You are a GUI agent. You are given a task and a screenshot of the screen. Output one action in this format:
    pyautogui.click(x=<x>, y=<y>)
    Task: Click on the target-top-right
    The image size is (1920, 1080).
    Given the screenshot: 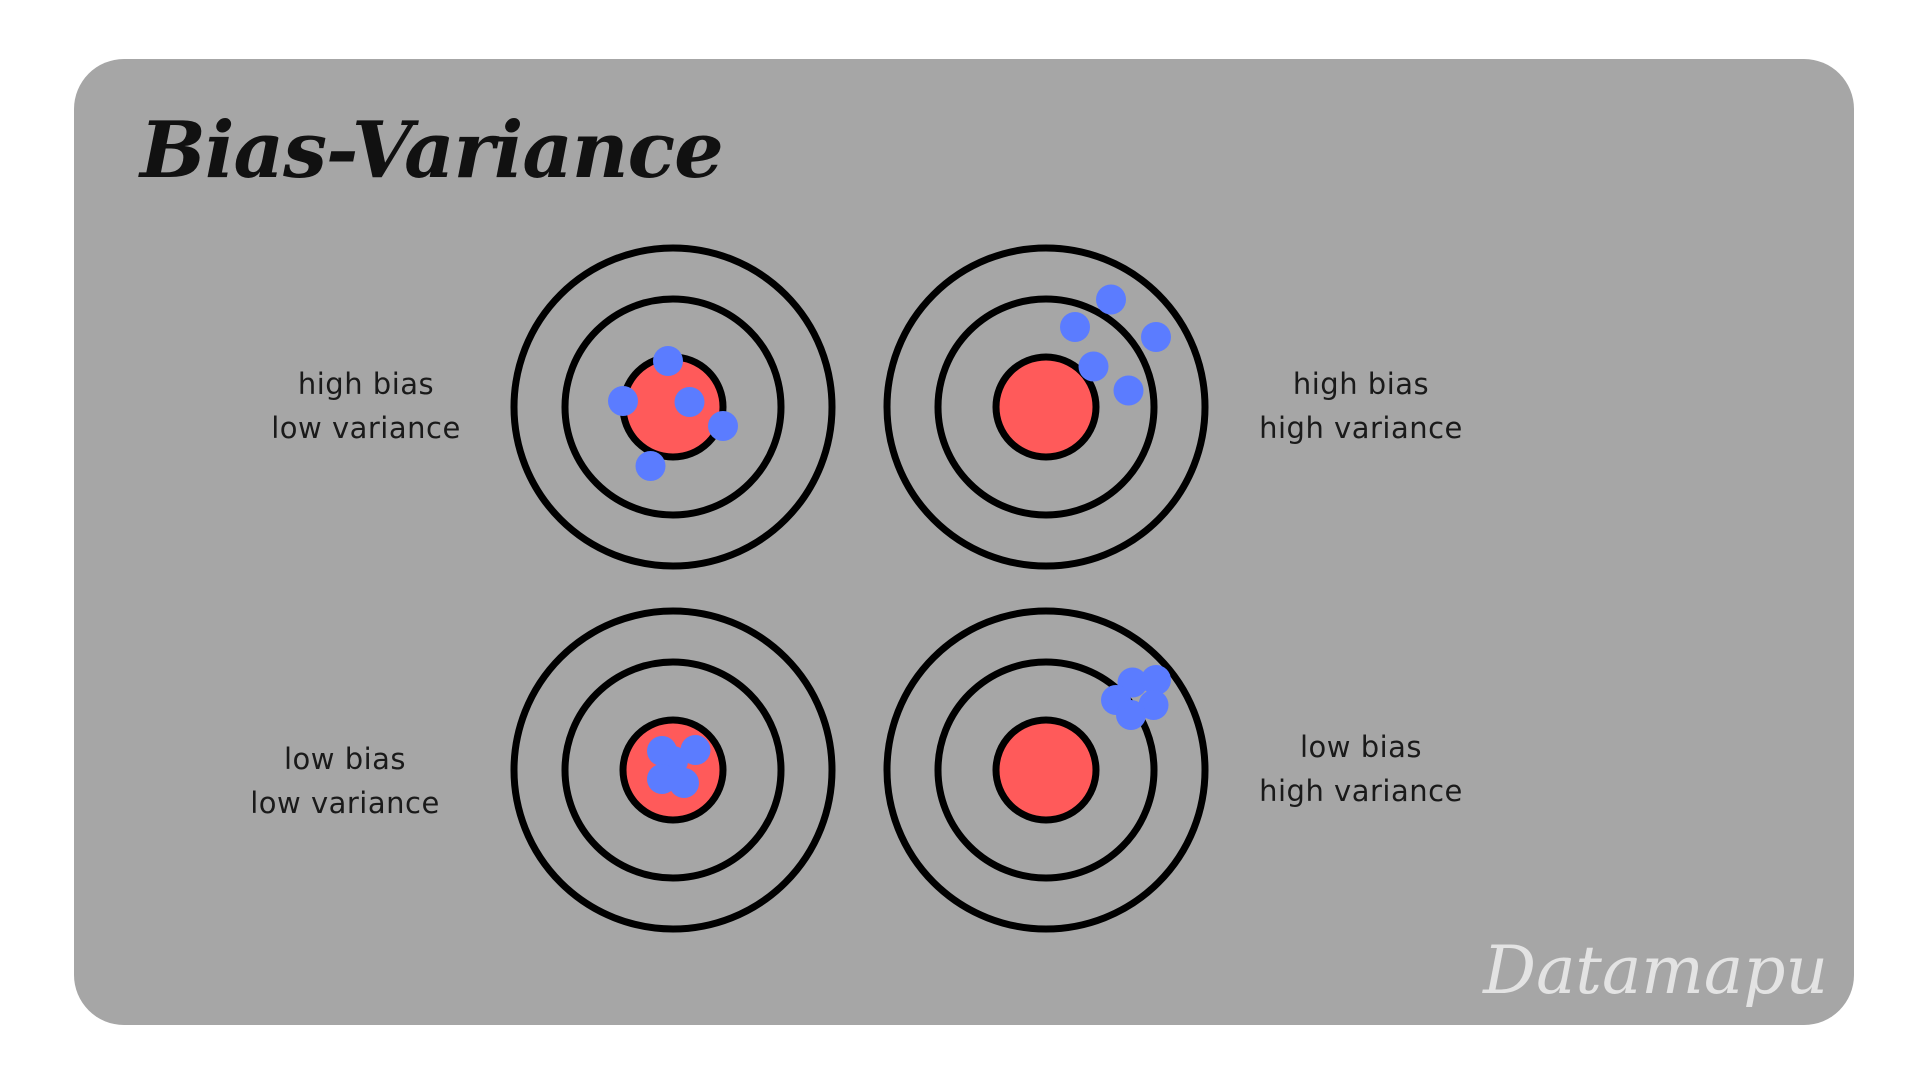 What is the action you would take?
    pyautogui.click(x=1046, y=407)
    